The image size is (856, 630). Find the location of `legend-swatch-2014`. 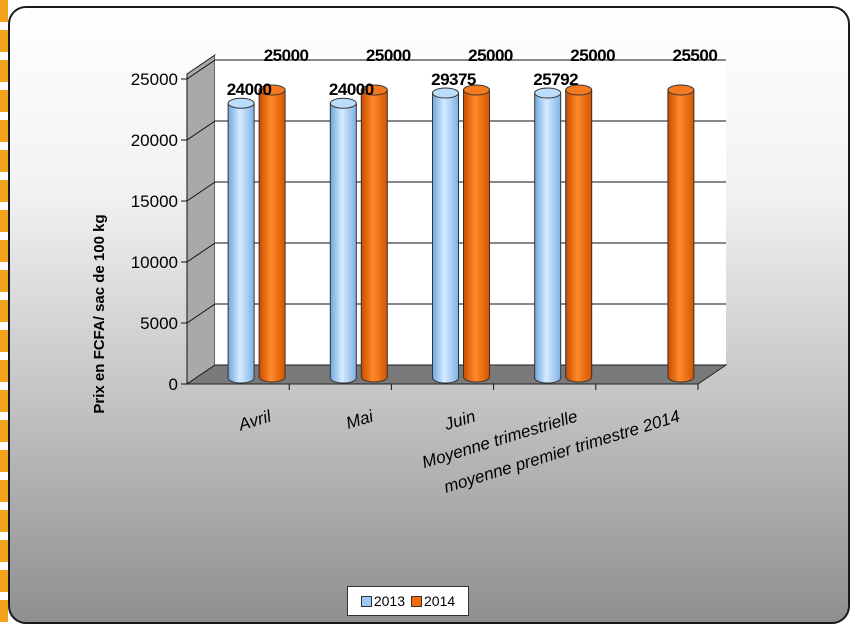

legend-swatch-2014 is located at coordinates (416, 601).